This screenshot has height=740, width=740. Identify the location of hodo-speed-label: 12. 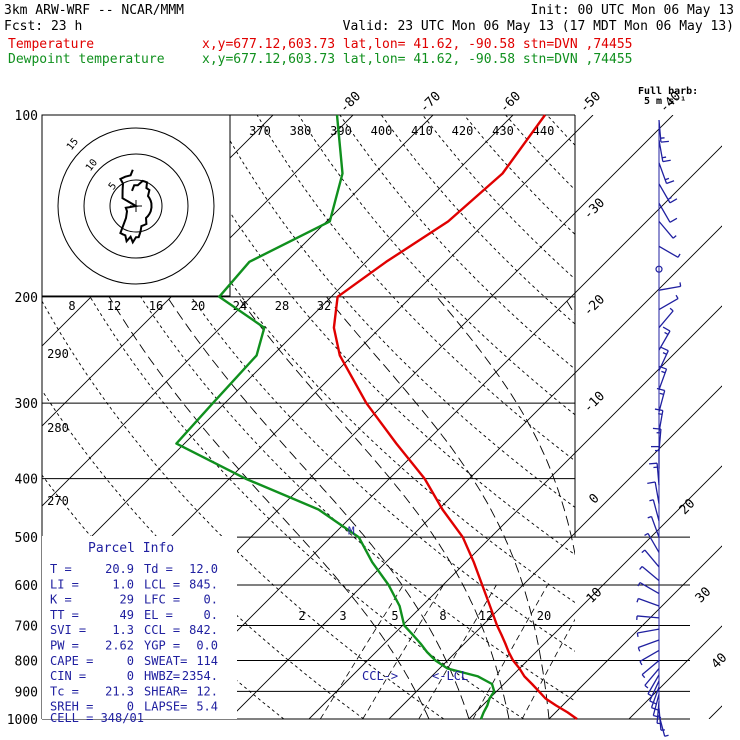
(114, 306).